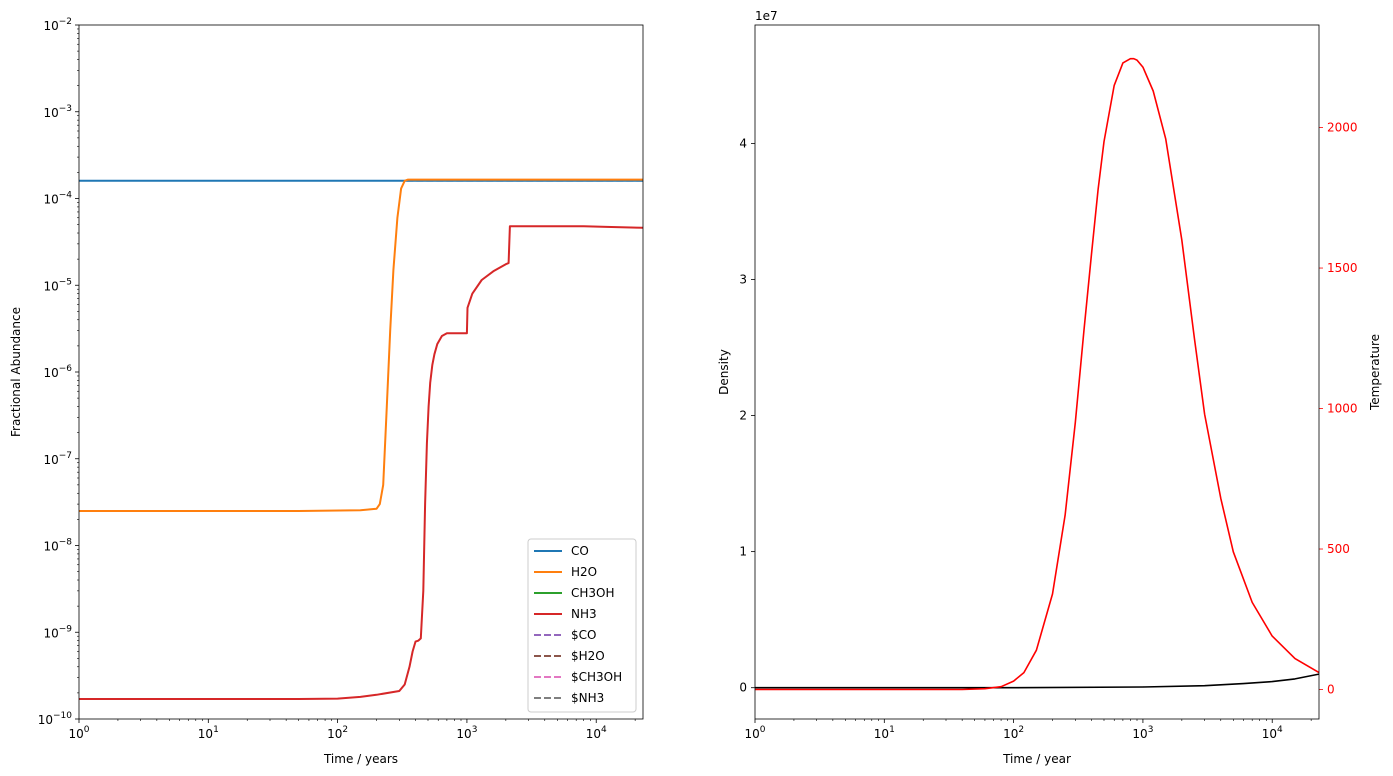 The height and width of the screenshot is (776, 1393). What do you see at coordinates (57, 285) in the screenshot?
I see `y-tick-label: 10⁻⁵` at bounding box center [57, 285].